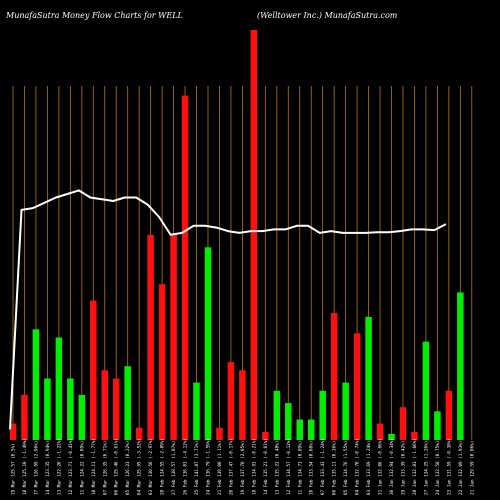 The height and width of the screenshot is (500, 500). What do you see at coordinates (449, 466) in the screenshot?
I see `x-tick-label: 23 Jan 131.59 (-0.38%)` at bounding box center [449, 466].